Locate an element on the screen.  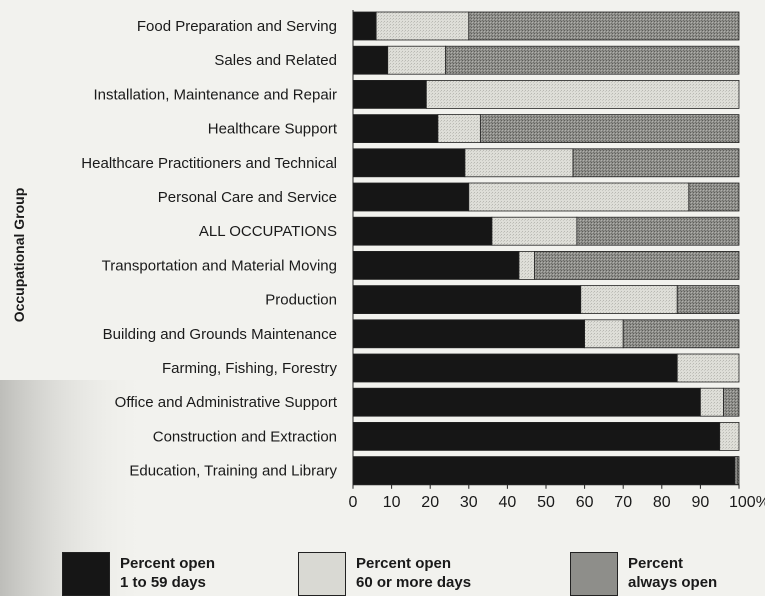
category-label: Building and Grounds Maintenance is located at coordinates (220, 334).